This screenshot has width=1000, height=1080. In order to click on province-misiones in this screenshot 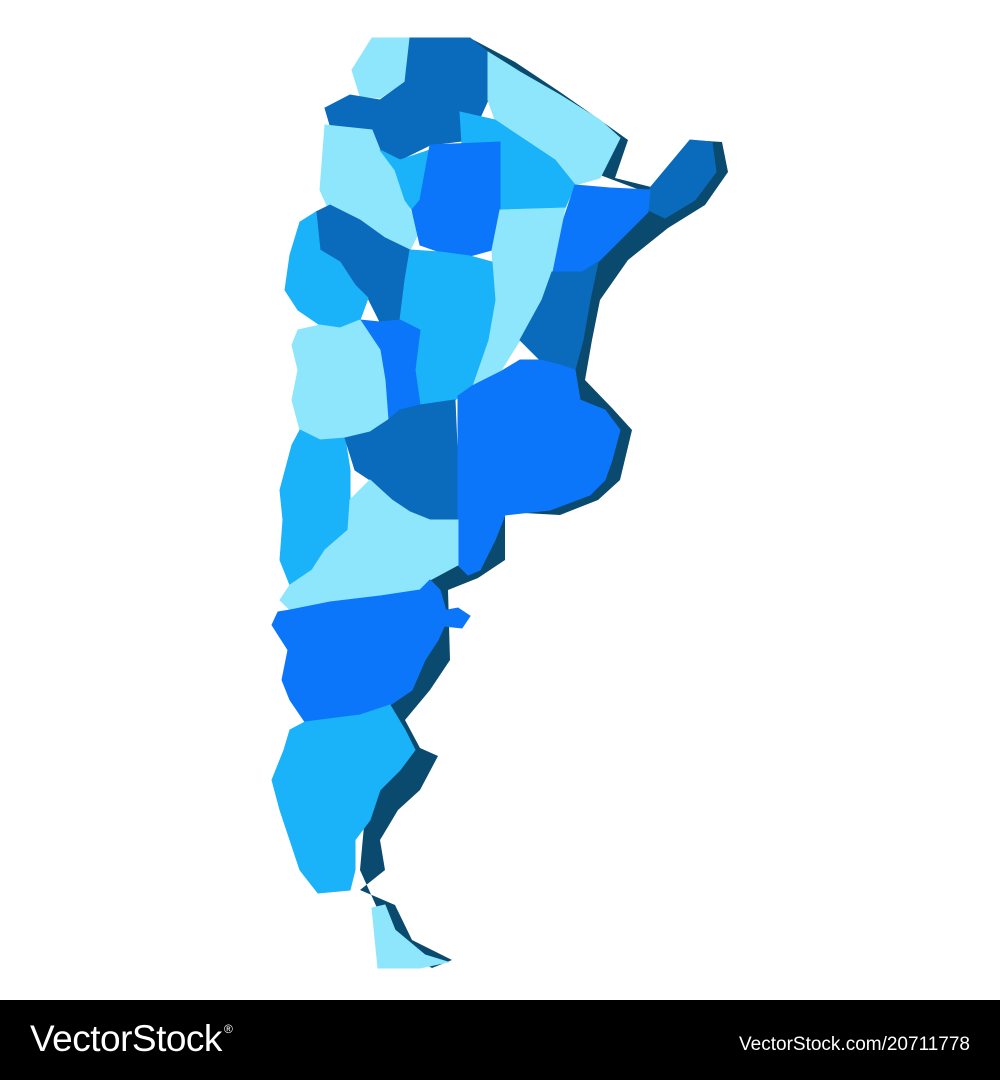, I will do `click(682, 179)`.